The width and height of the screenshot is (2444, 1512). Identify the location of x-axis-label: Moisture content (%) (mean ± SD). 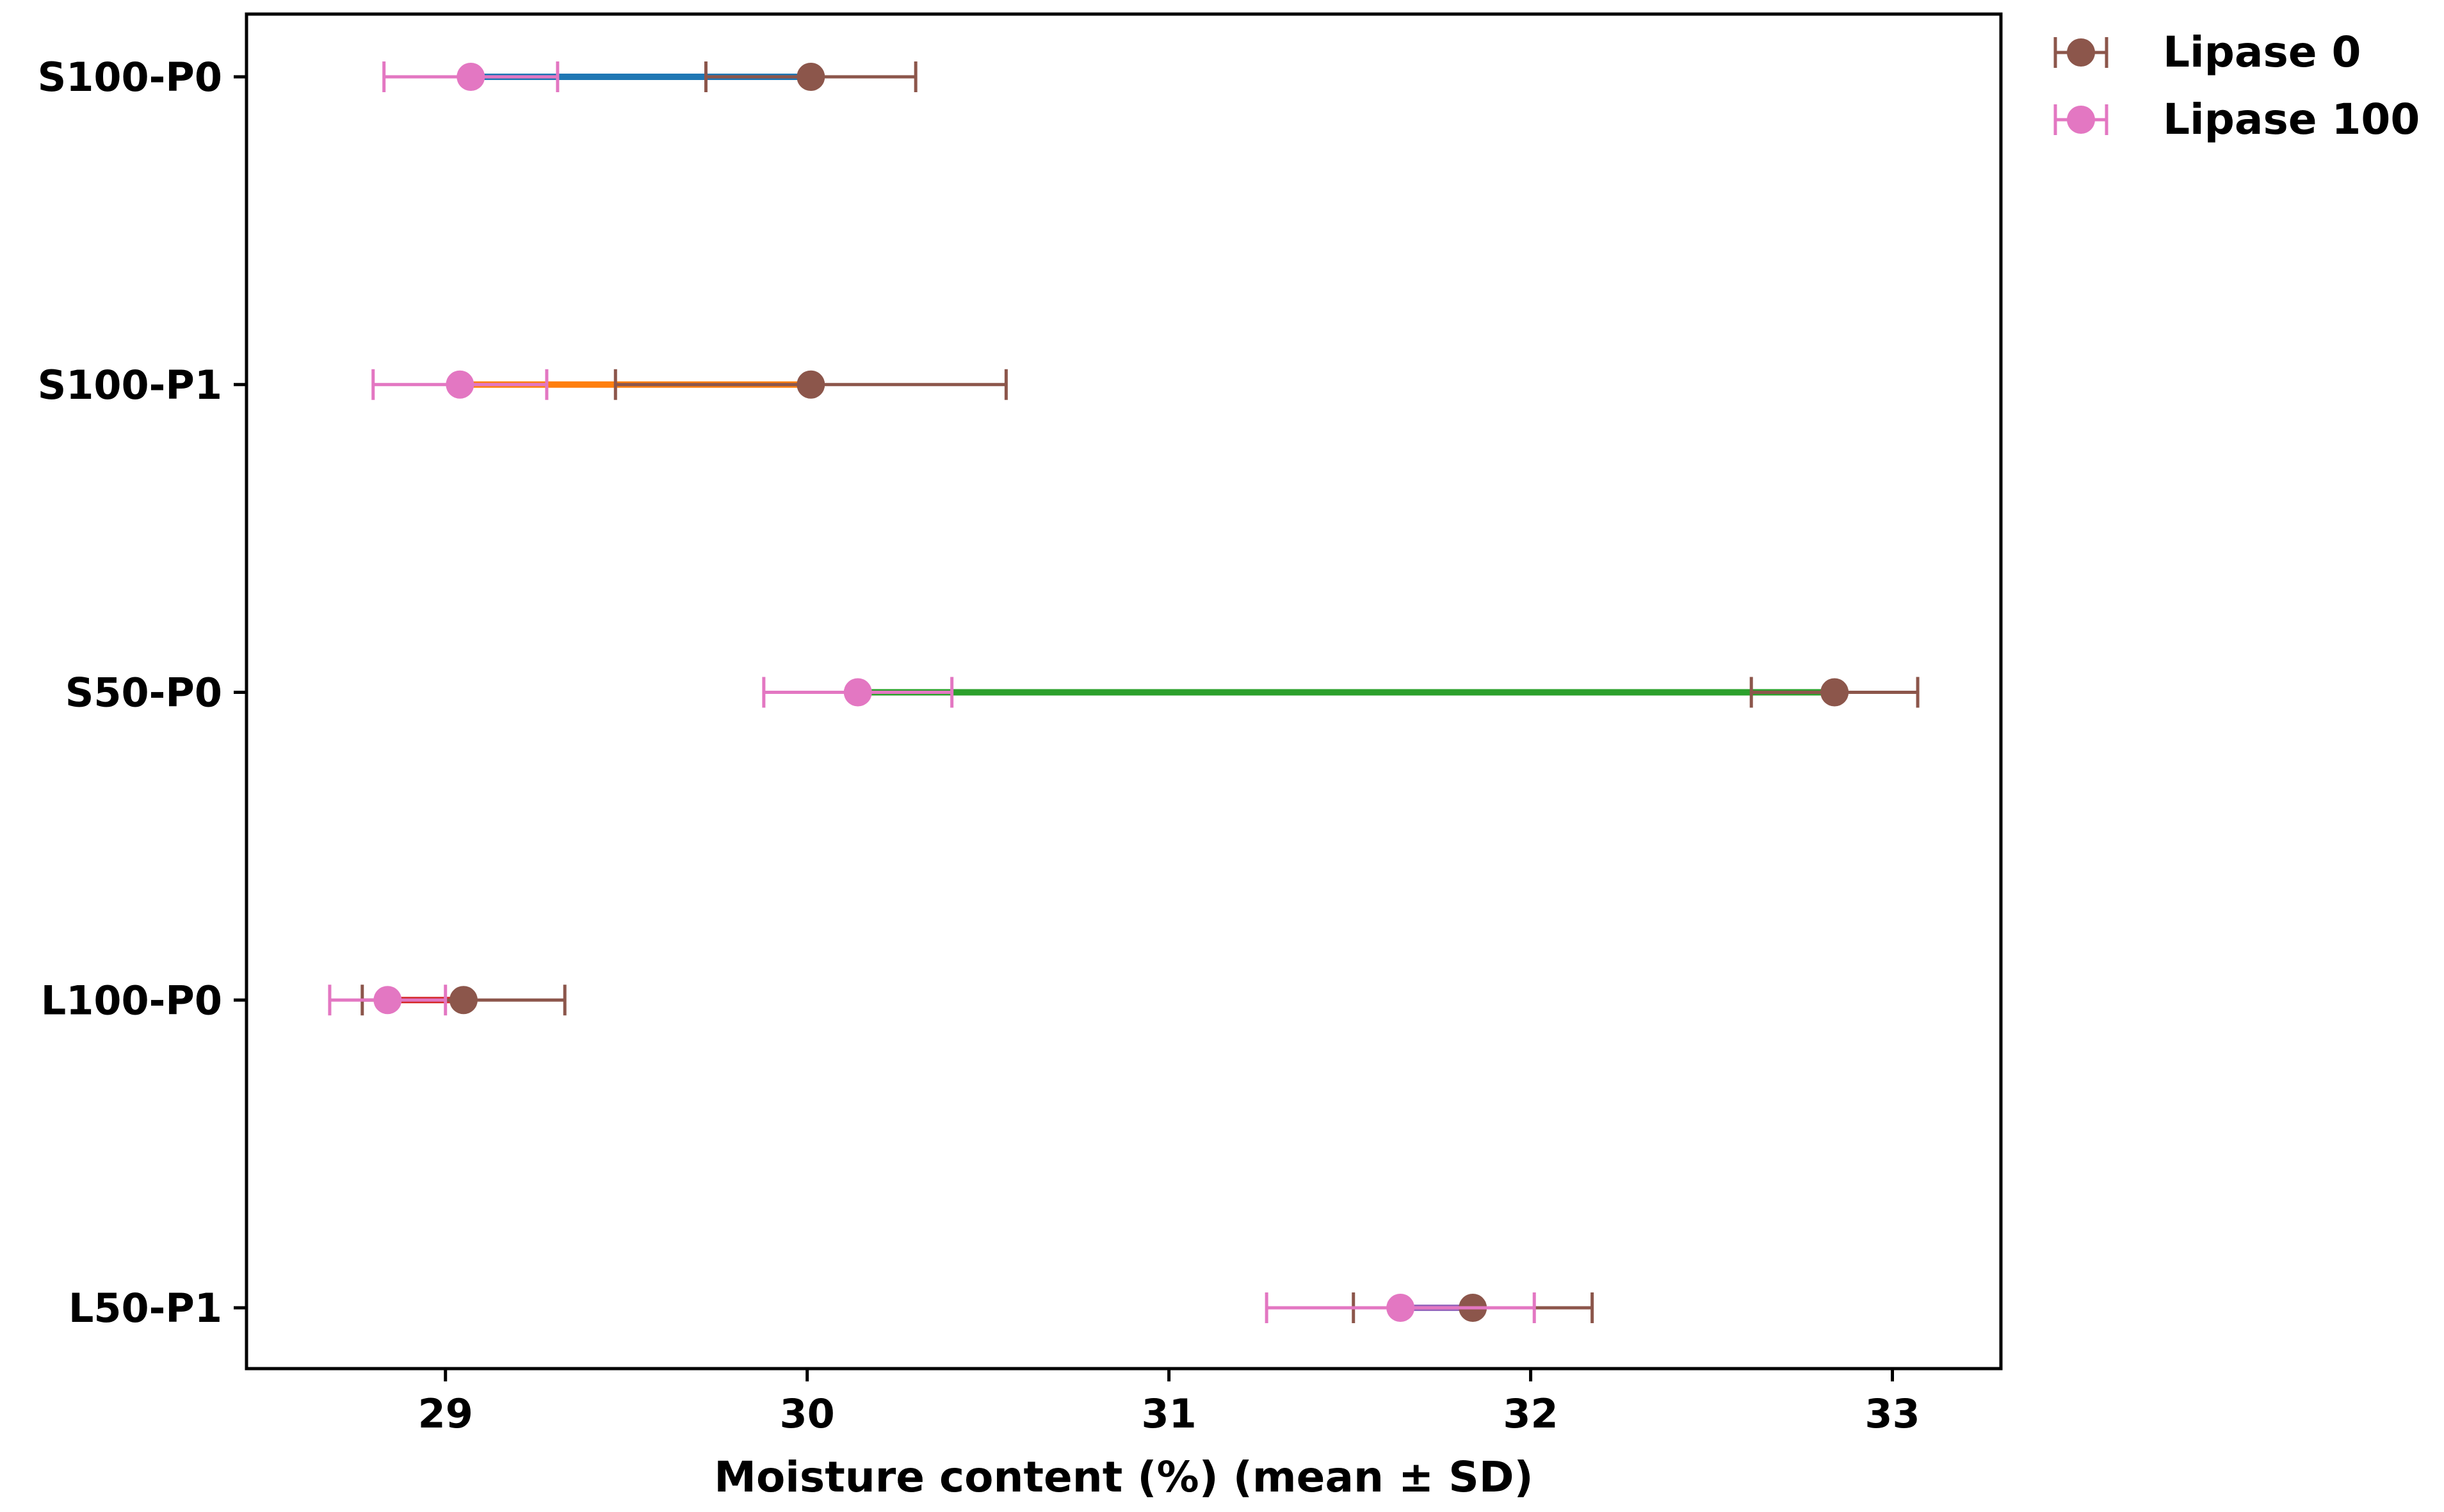
(1123, 1477).